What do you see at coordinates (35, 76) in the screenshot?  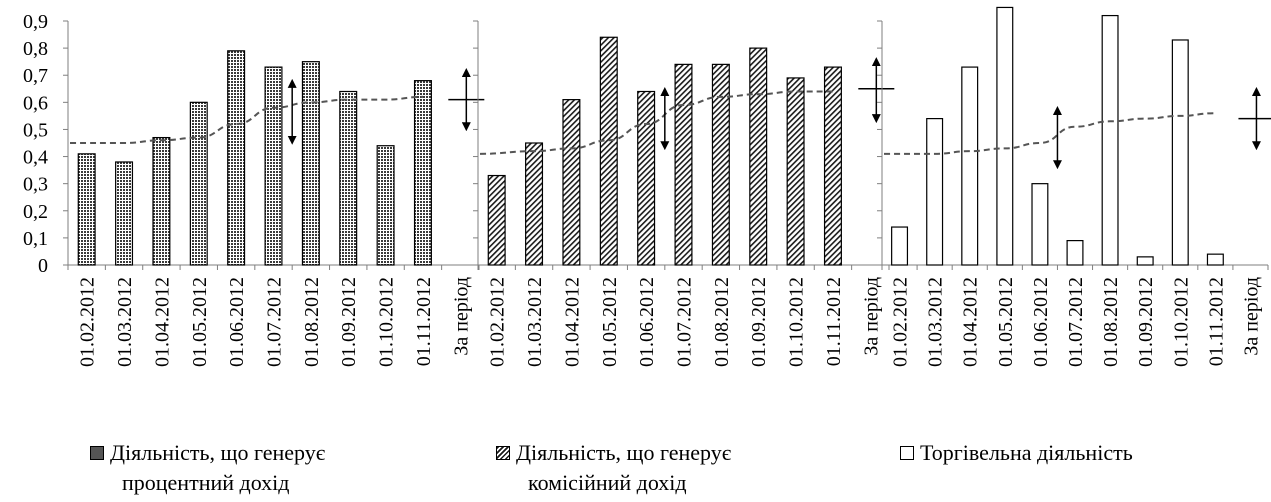 I see `y-tick-label: 0,7` at bounding box center [35, 76].